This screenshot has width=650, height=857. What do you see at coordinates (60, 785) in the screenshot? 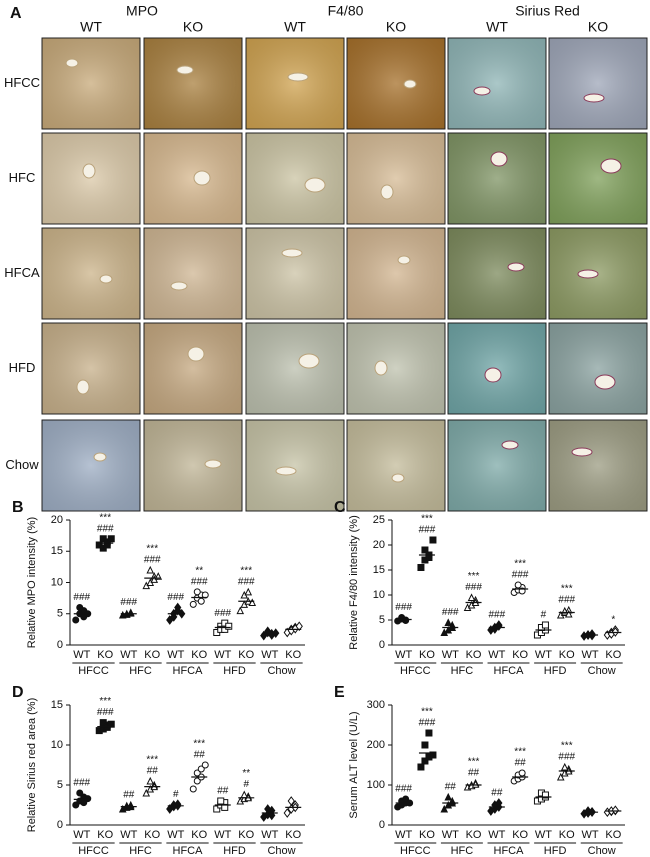
I see `y-tick-label: 5` at bounding box center [60, 785].